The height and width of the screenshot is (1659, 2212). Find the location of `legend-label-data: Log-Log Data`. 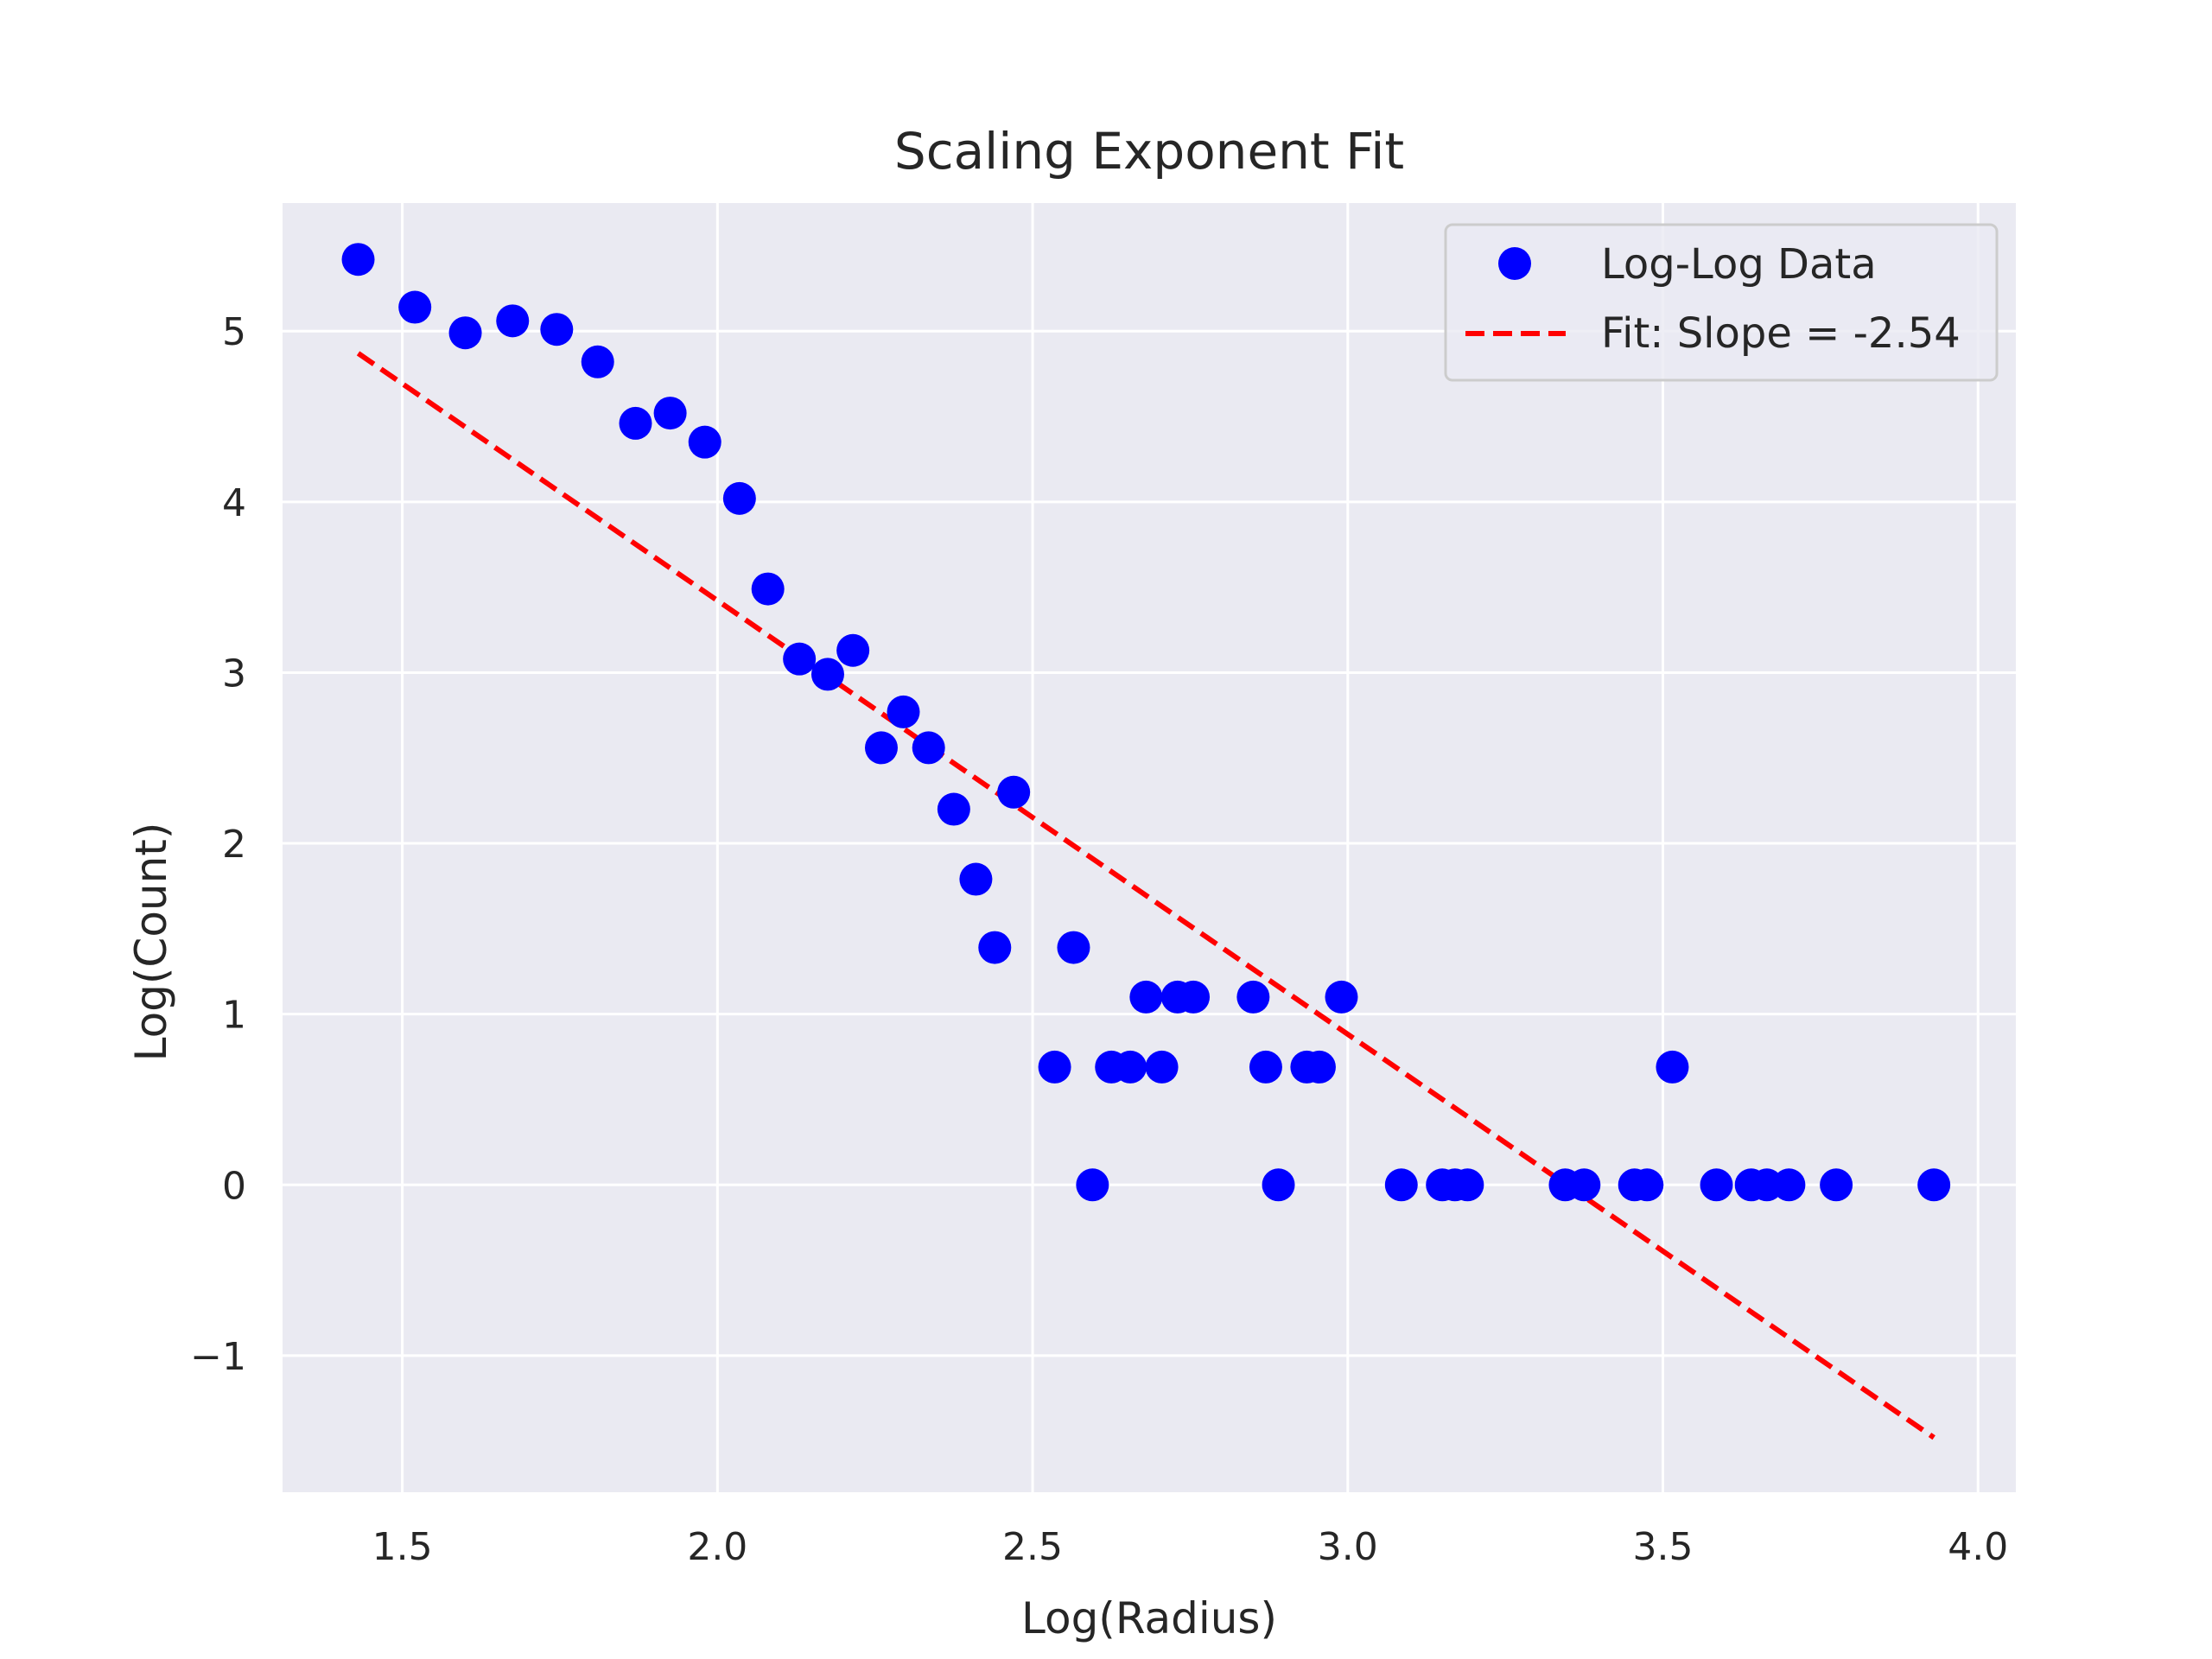

legend-label-data: Log-Log Data is located at coordinates (1739, 264).